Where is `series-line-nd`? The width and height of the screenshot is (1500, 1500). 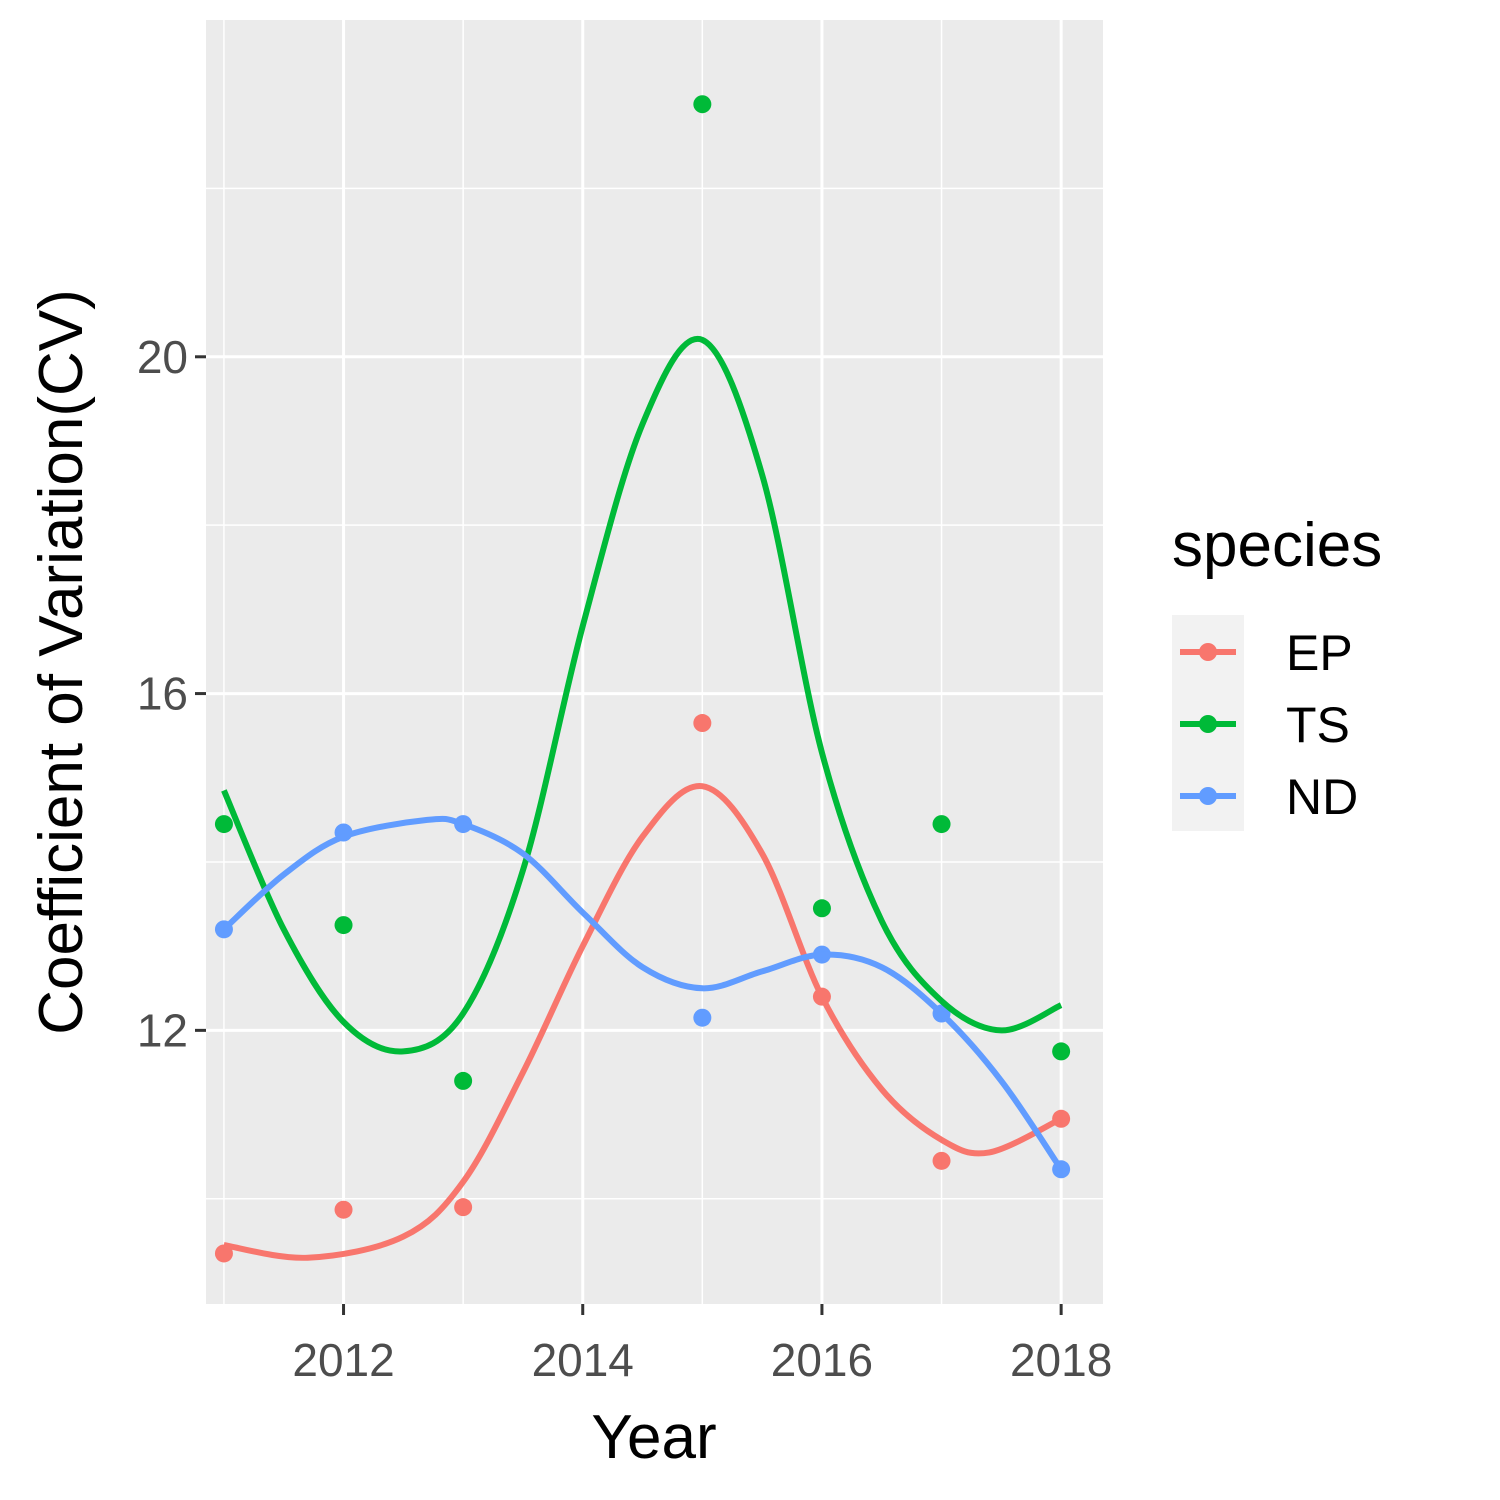
series-line-nd is located at coordinates (642, 993).